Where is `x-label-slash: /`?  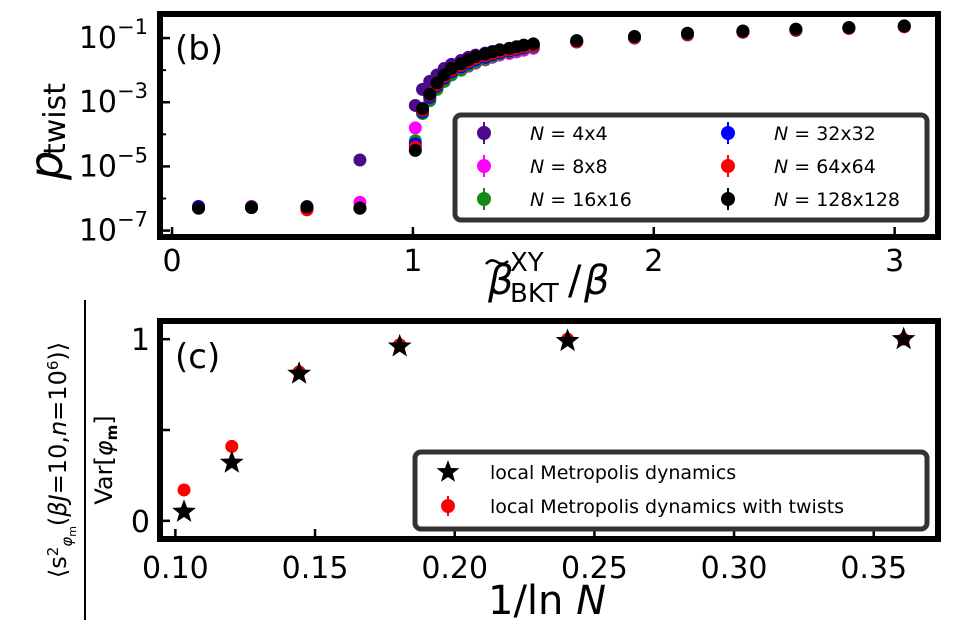
x-label-slash: / is located at coordinates (575, 281).